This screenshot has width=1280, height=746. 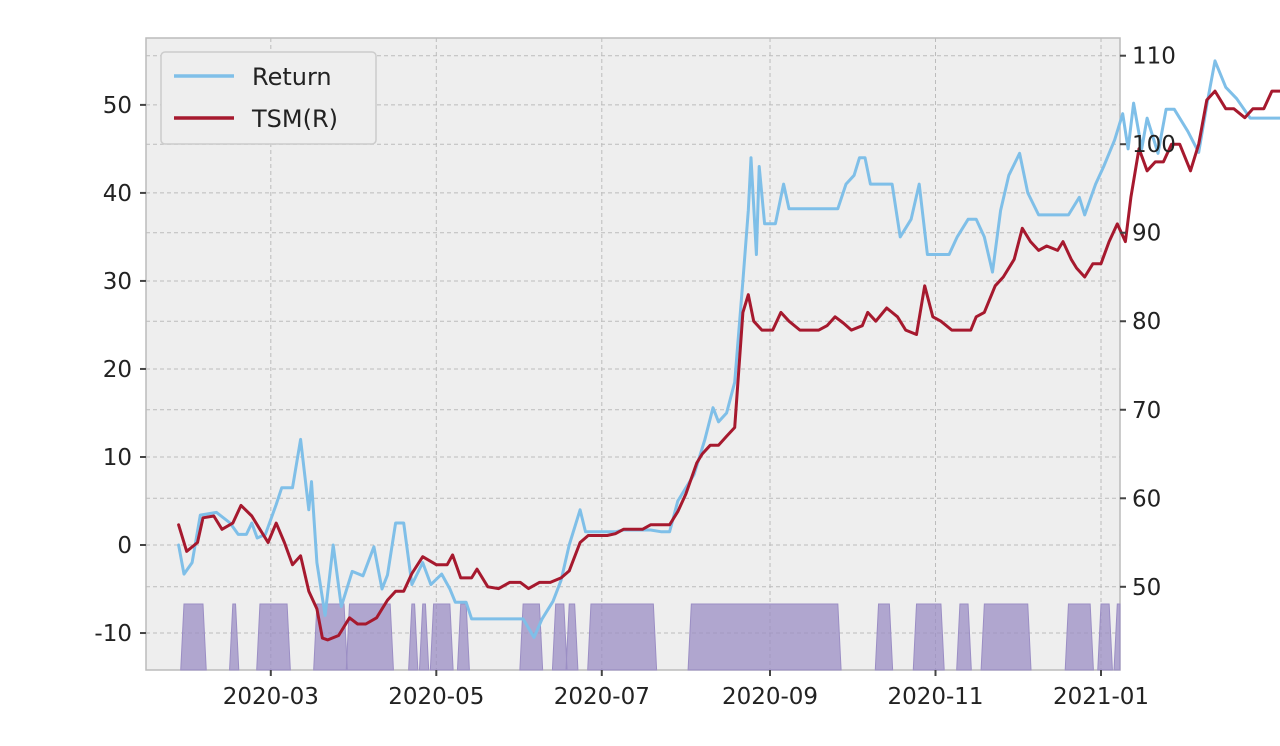 What do you see at coordinates (1146, 234) in the screenshot?
I see `y-tick-label-right: 90` at bounding box center [1146, 234].